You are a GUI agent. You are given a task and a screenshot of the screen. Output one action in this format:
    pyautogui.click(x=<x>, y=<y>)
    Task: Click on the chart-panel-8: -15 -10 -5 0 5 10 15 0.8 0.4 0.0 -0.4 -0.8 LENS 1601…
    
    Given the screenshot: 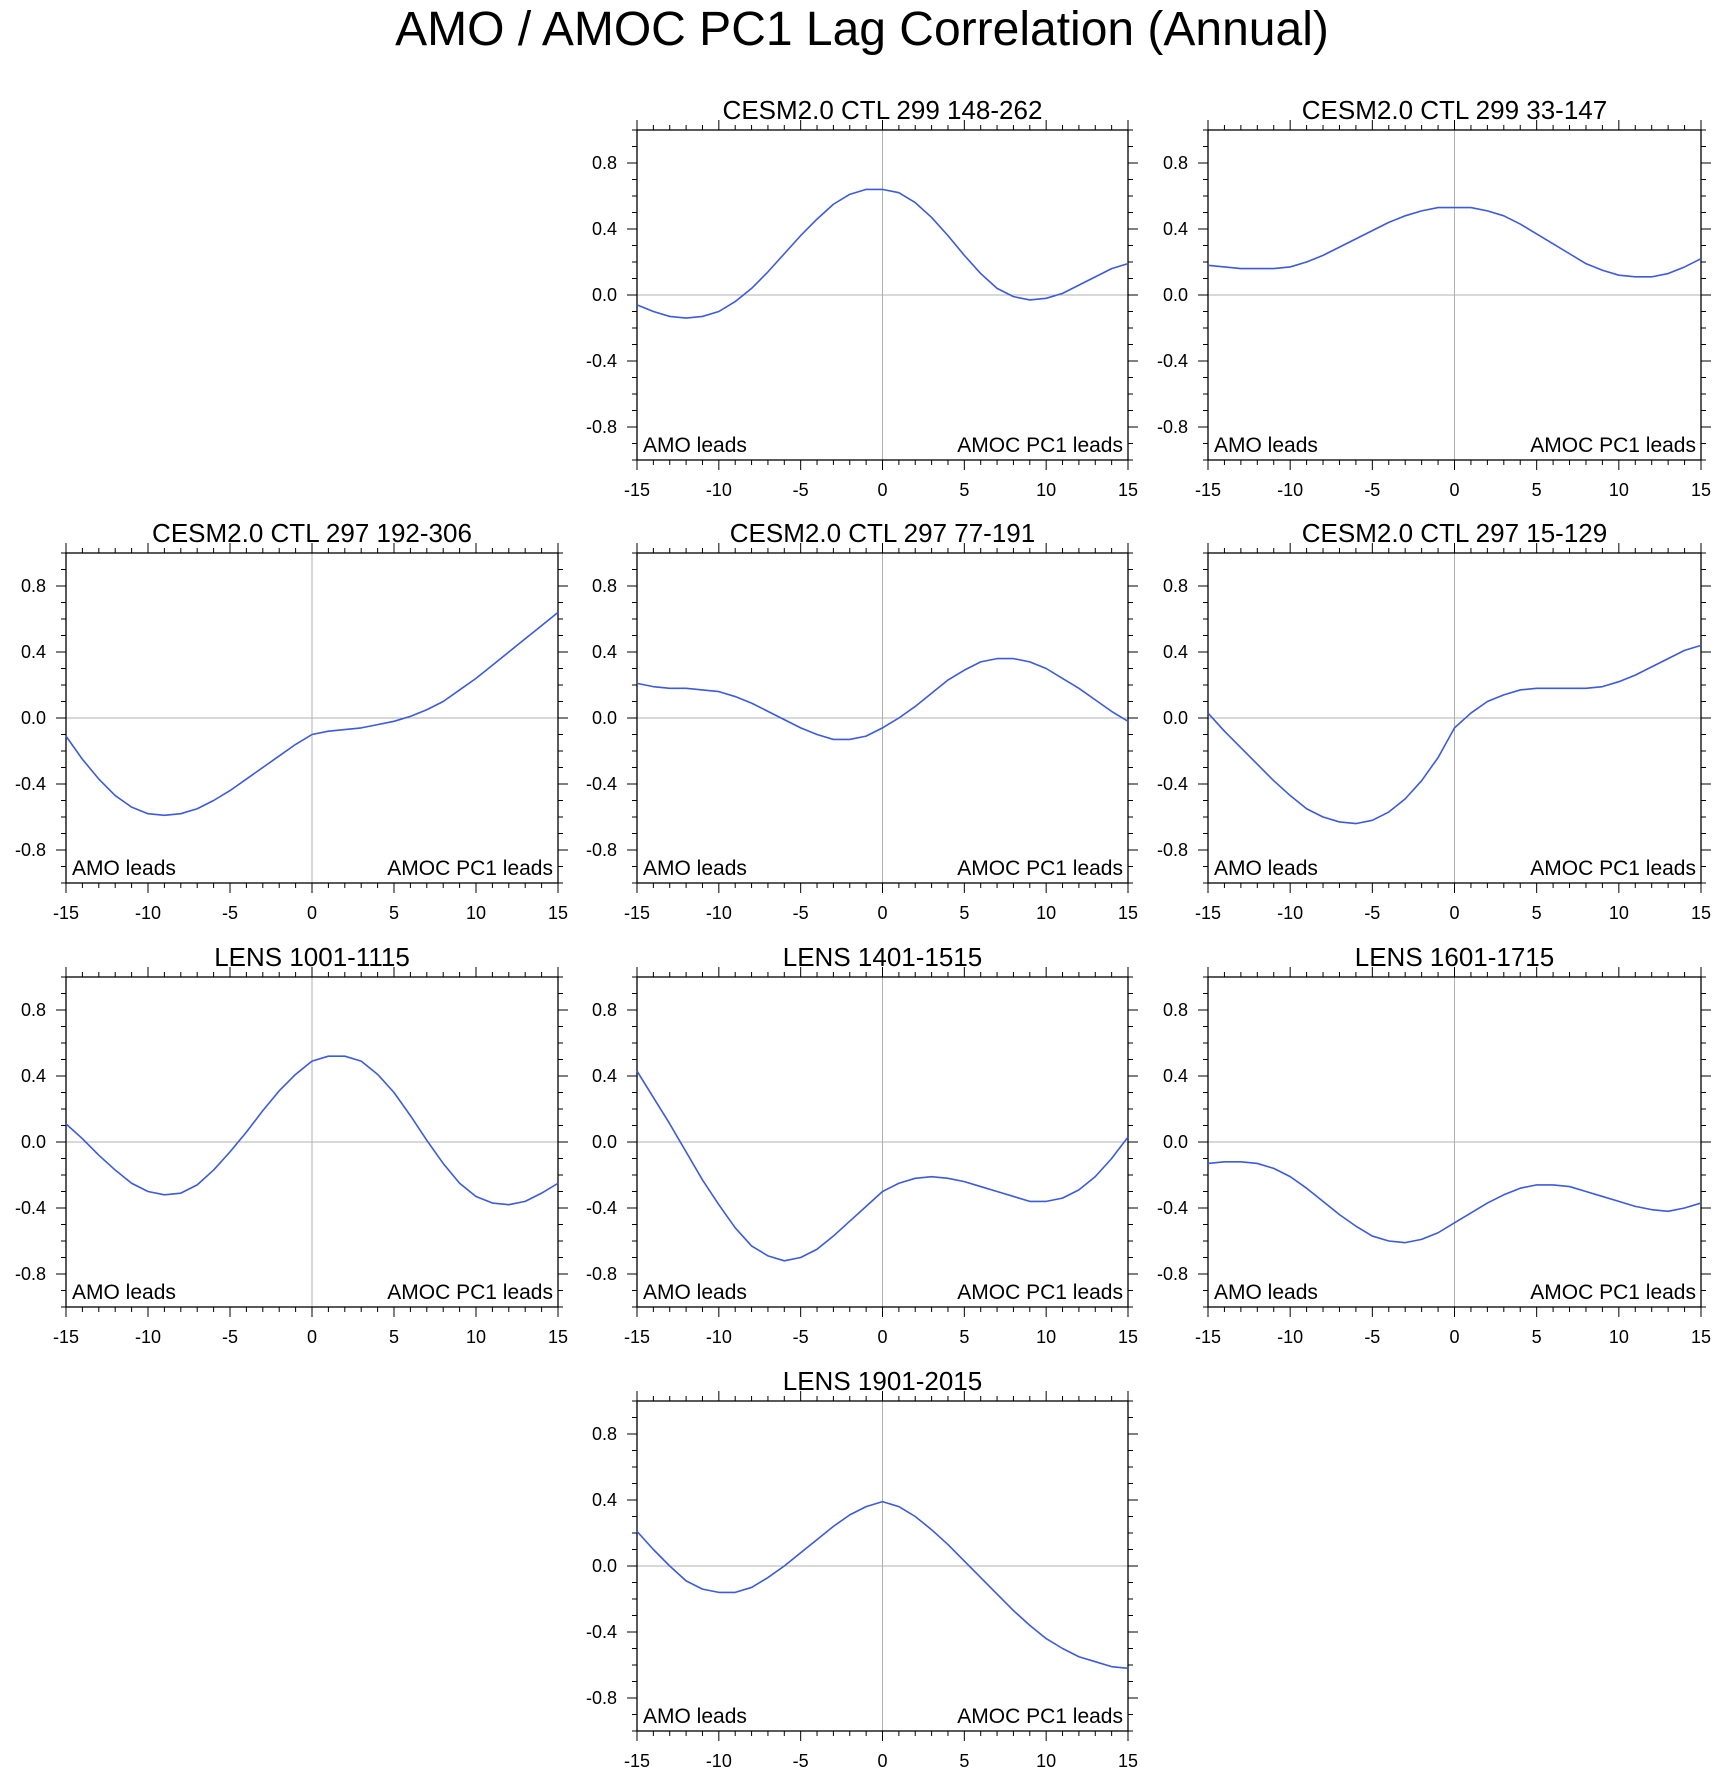 What is the action you would take?
    pyautogui.click(x=1434, y=1144)
    